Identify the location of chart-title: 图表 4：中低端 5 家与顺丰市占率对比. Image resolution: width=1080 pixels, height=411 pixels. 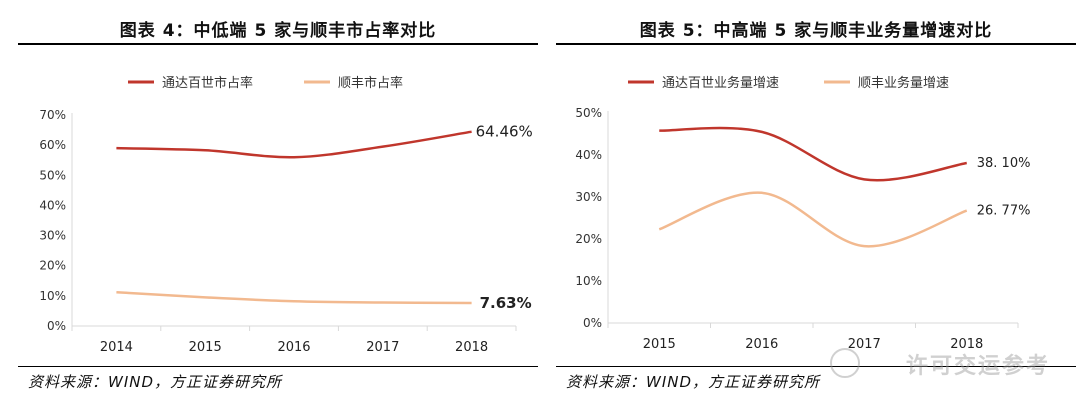
(278, 31).